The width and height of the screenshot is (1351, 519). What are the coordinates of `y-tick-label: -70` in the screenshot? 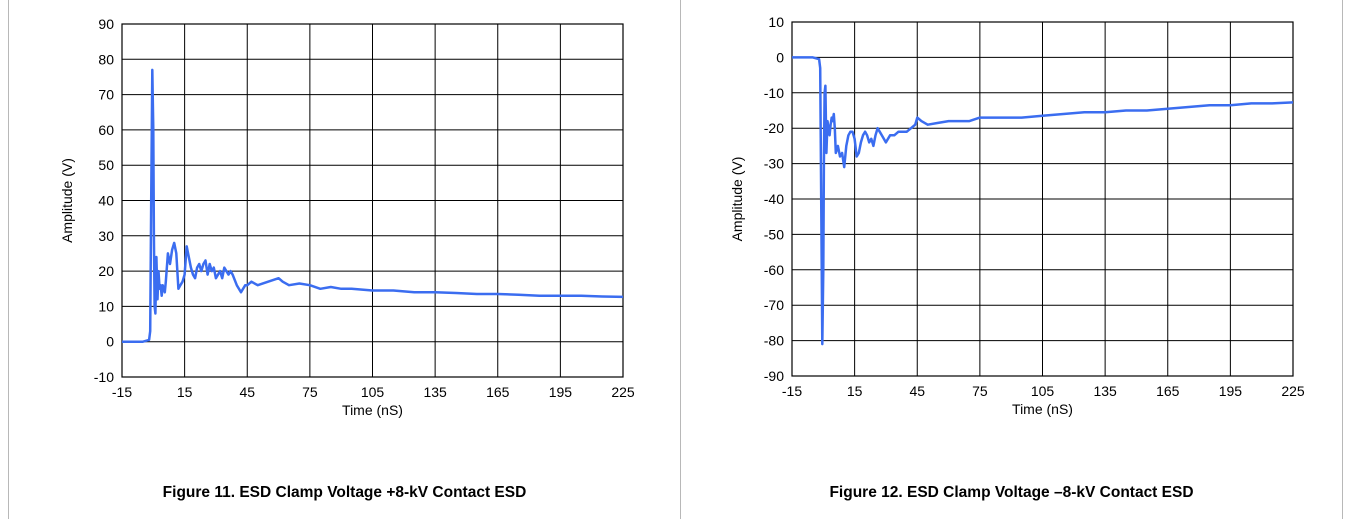 It's located at (774, 305).